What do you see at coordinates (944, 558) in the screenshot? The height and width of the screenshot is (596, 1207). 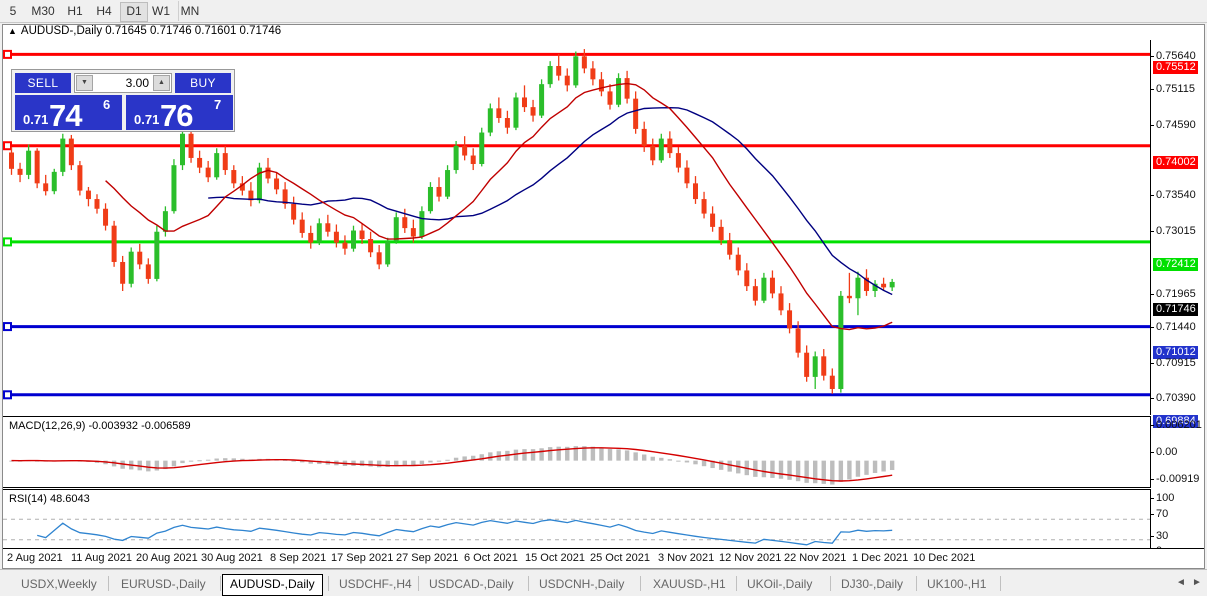 I see `date-label: 10 Dec 2021` at bounding box center [944, 558].